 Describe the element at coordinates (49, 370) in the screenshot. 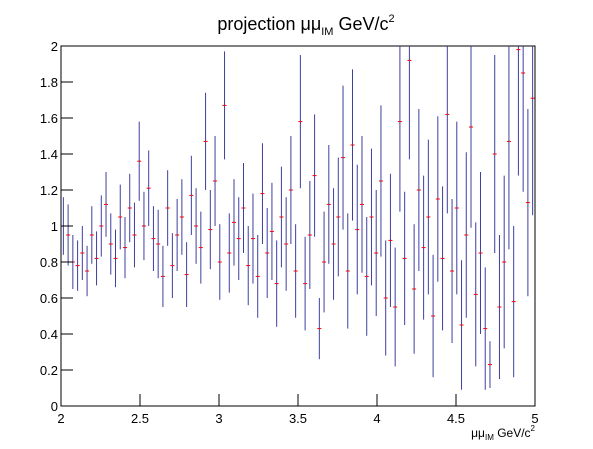

I see `y-tick-label: 0.2` at that location.